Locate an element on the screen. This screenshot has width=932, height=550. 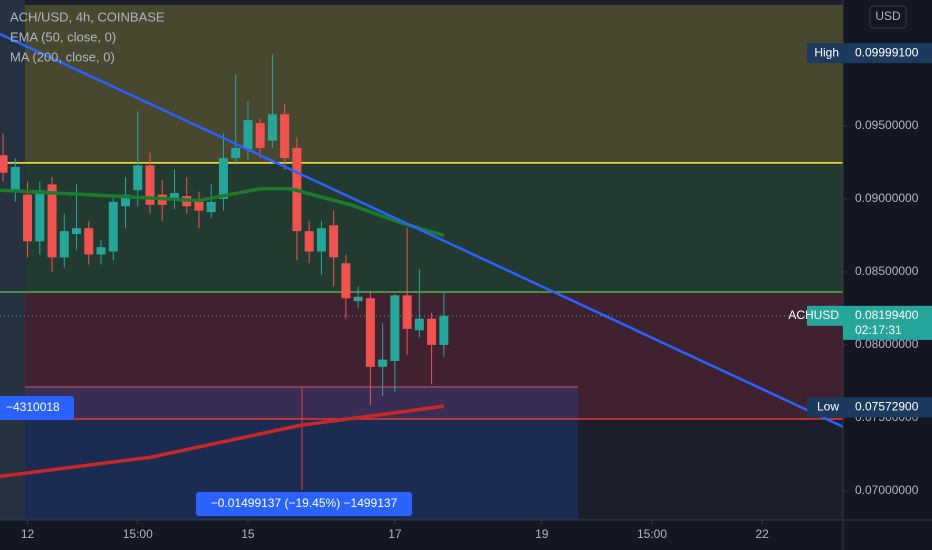
marker-name: High is located at coordinates (826, 52).